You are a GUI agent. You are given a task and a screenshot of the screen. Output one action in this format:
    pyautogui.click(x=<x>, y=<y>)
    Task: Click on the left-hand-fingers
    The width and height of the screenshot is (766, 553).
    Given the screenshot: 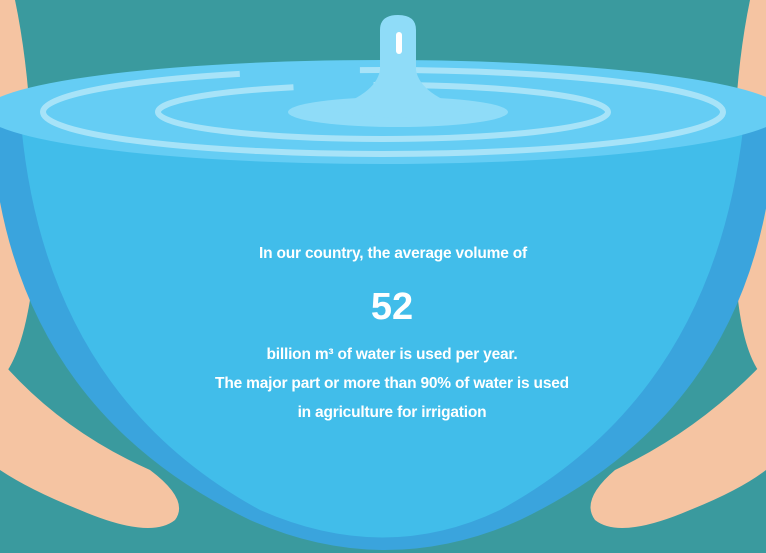 What is the action you would take?
    pyautogui.click(x=90, y=444)
    